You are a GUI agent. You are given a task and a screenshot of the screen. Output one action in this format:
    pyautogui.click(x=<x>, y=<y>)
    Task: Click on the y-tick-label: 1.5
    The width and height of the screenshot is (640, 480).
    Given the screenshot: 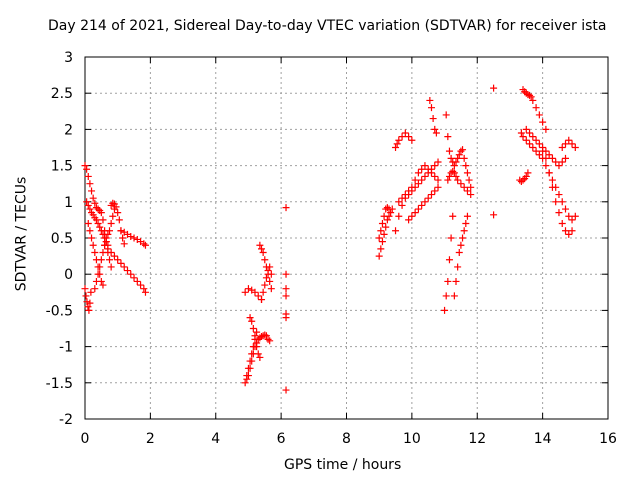 What is the action you would take?
    pyautogui.click(x=62, y=167)
    